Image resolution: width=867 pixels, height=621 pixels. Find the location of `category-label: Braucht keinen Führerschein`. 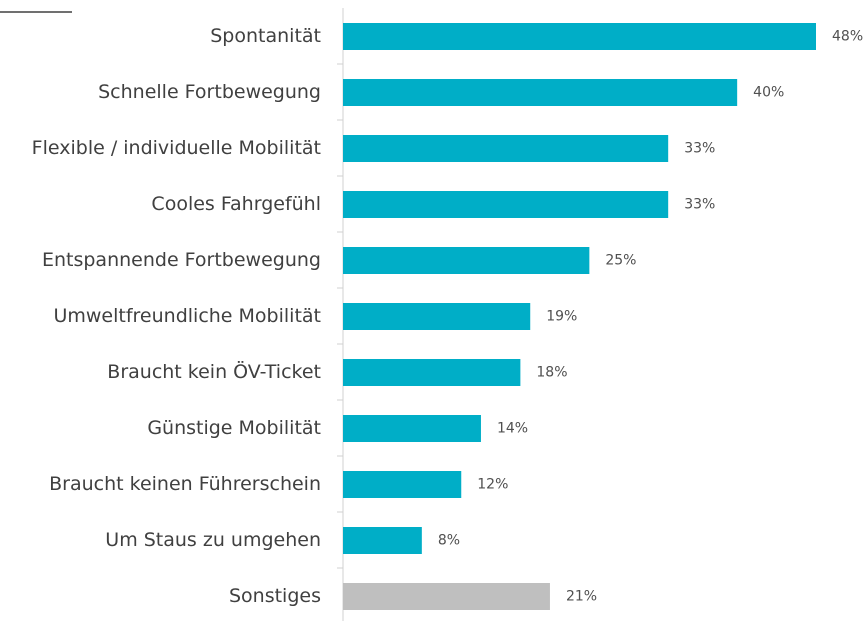

category-label: Braucht keinen Führerschein is located at coordinates (185, 484).